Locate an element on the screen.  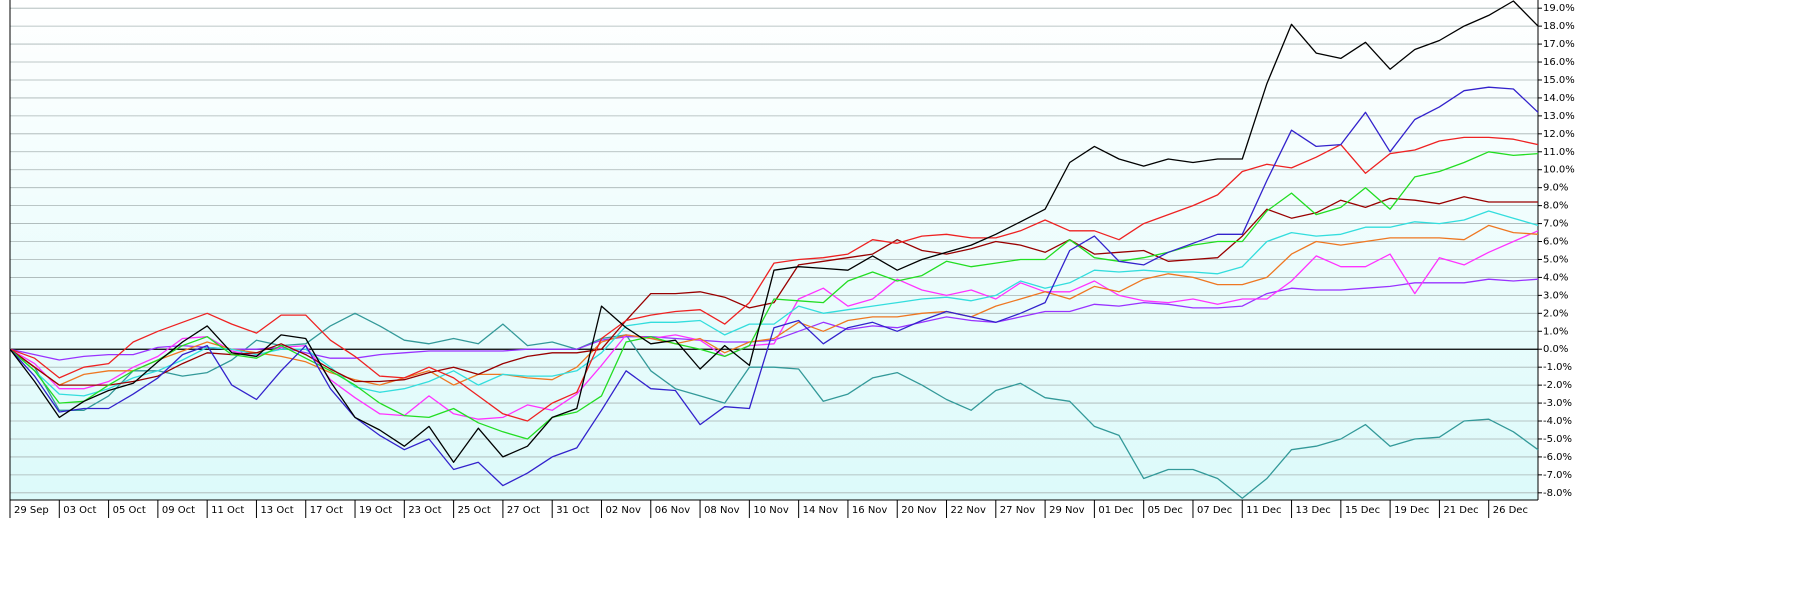
x-tick-label: 19 Dec is located at coordinates (1411, 510).